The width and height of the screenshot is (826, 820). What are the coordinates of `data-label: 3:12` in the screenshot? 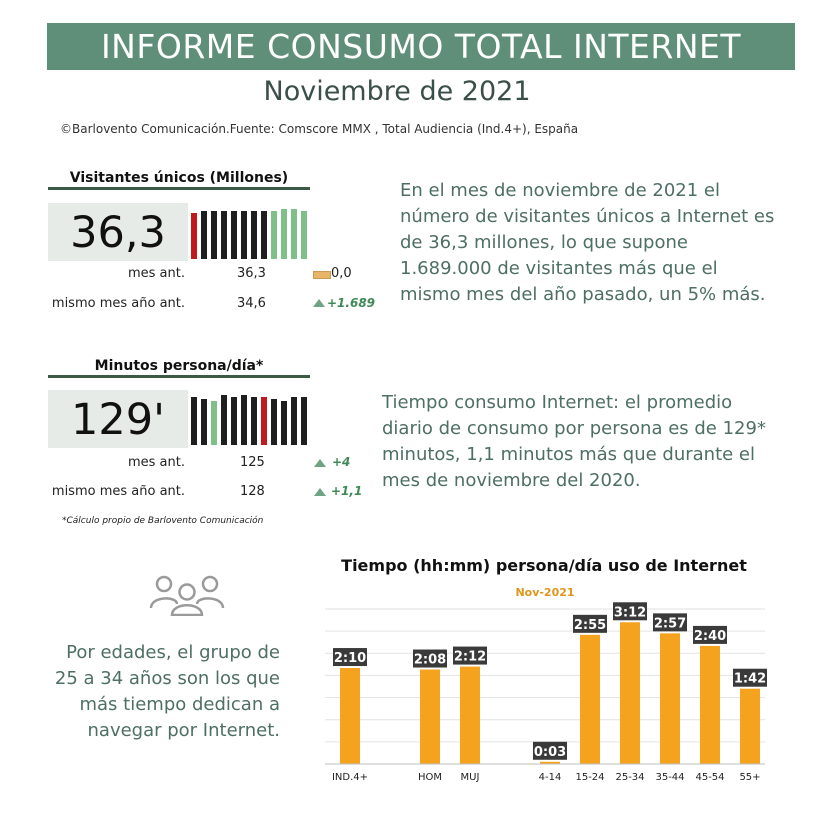 It's located at (630, 612).